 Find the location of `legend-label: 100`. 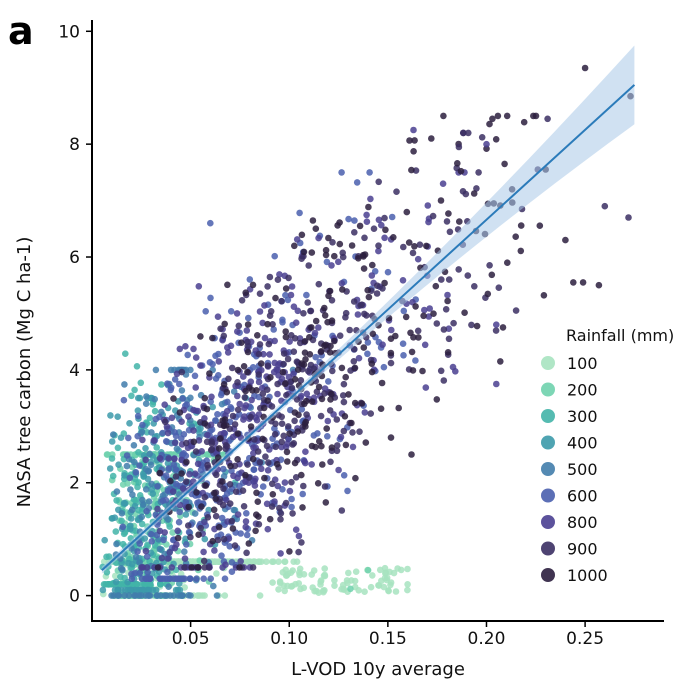

legend-label: 100 is located at coordinates (582, 363).